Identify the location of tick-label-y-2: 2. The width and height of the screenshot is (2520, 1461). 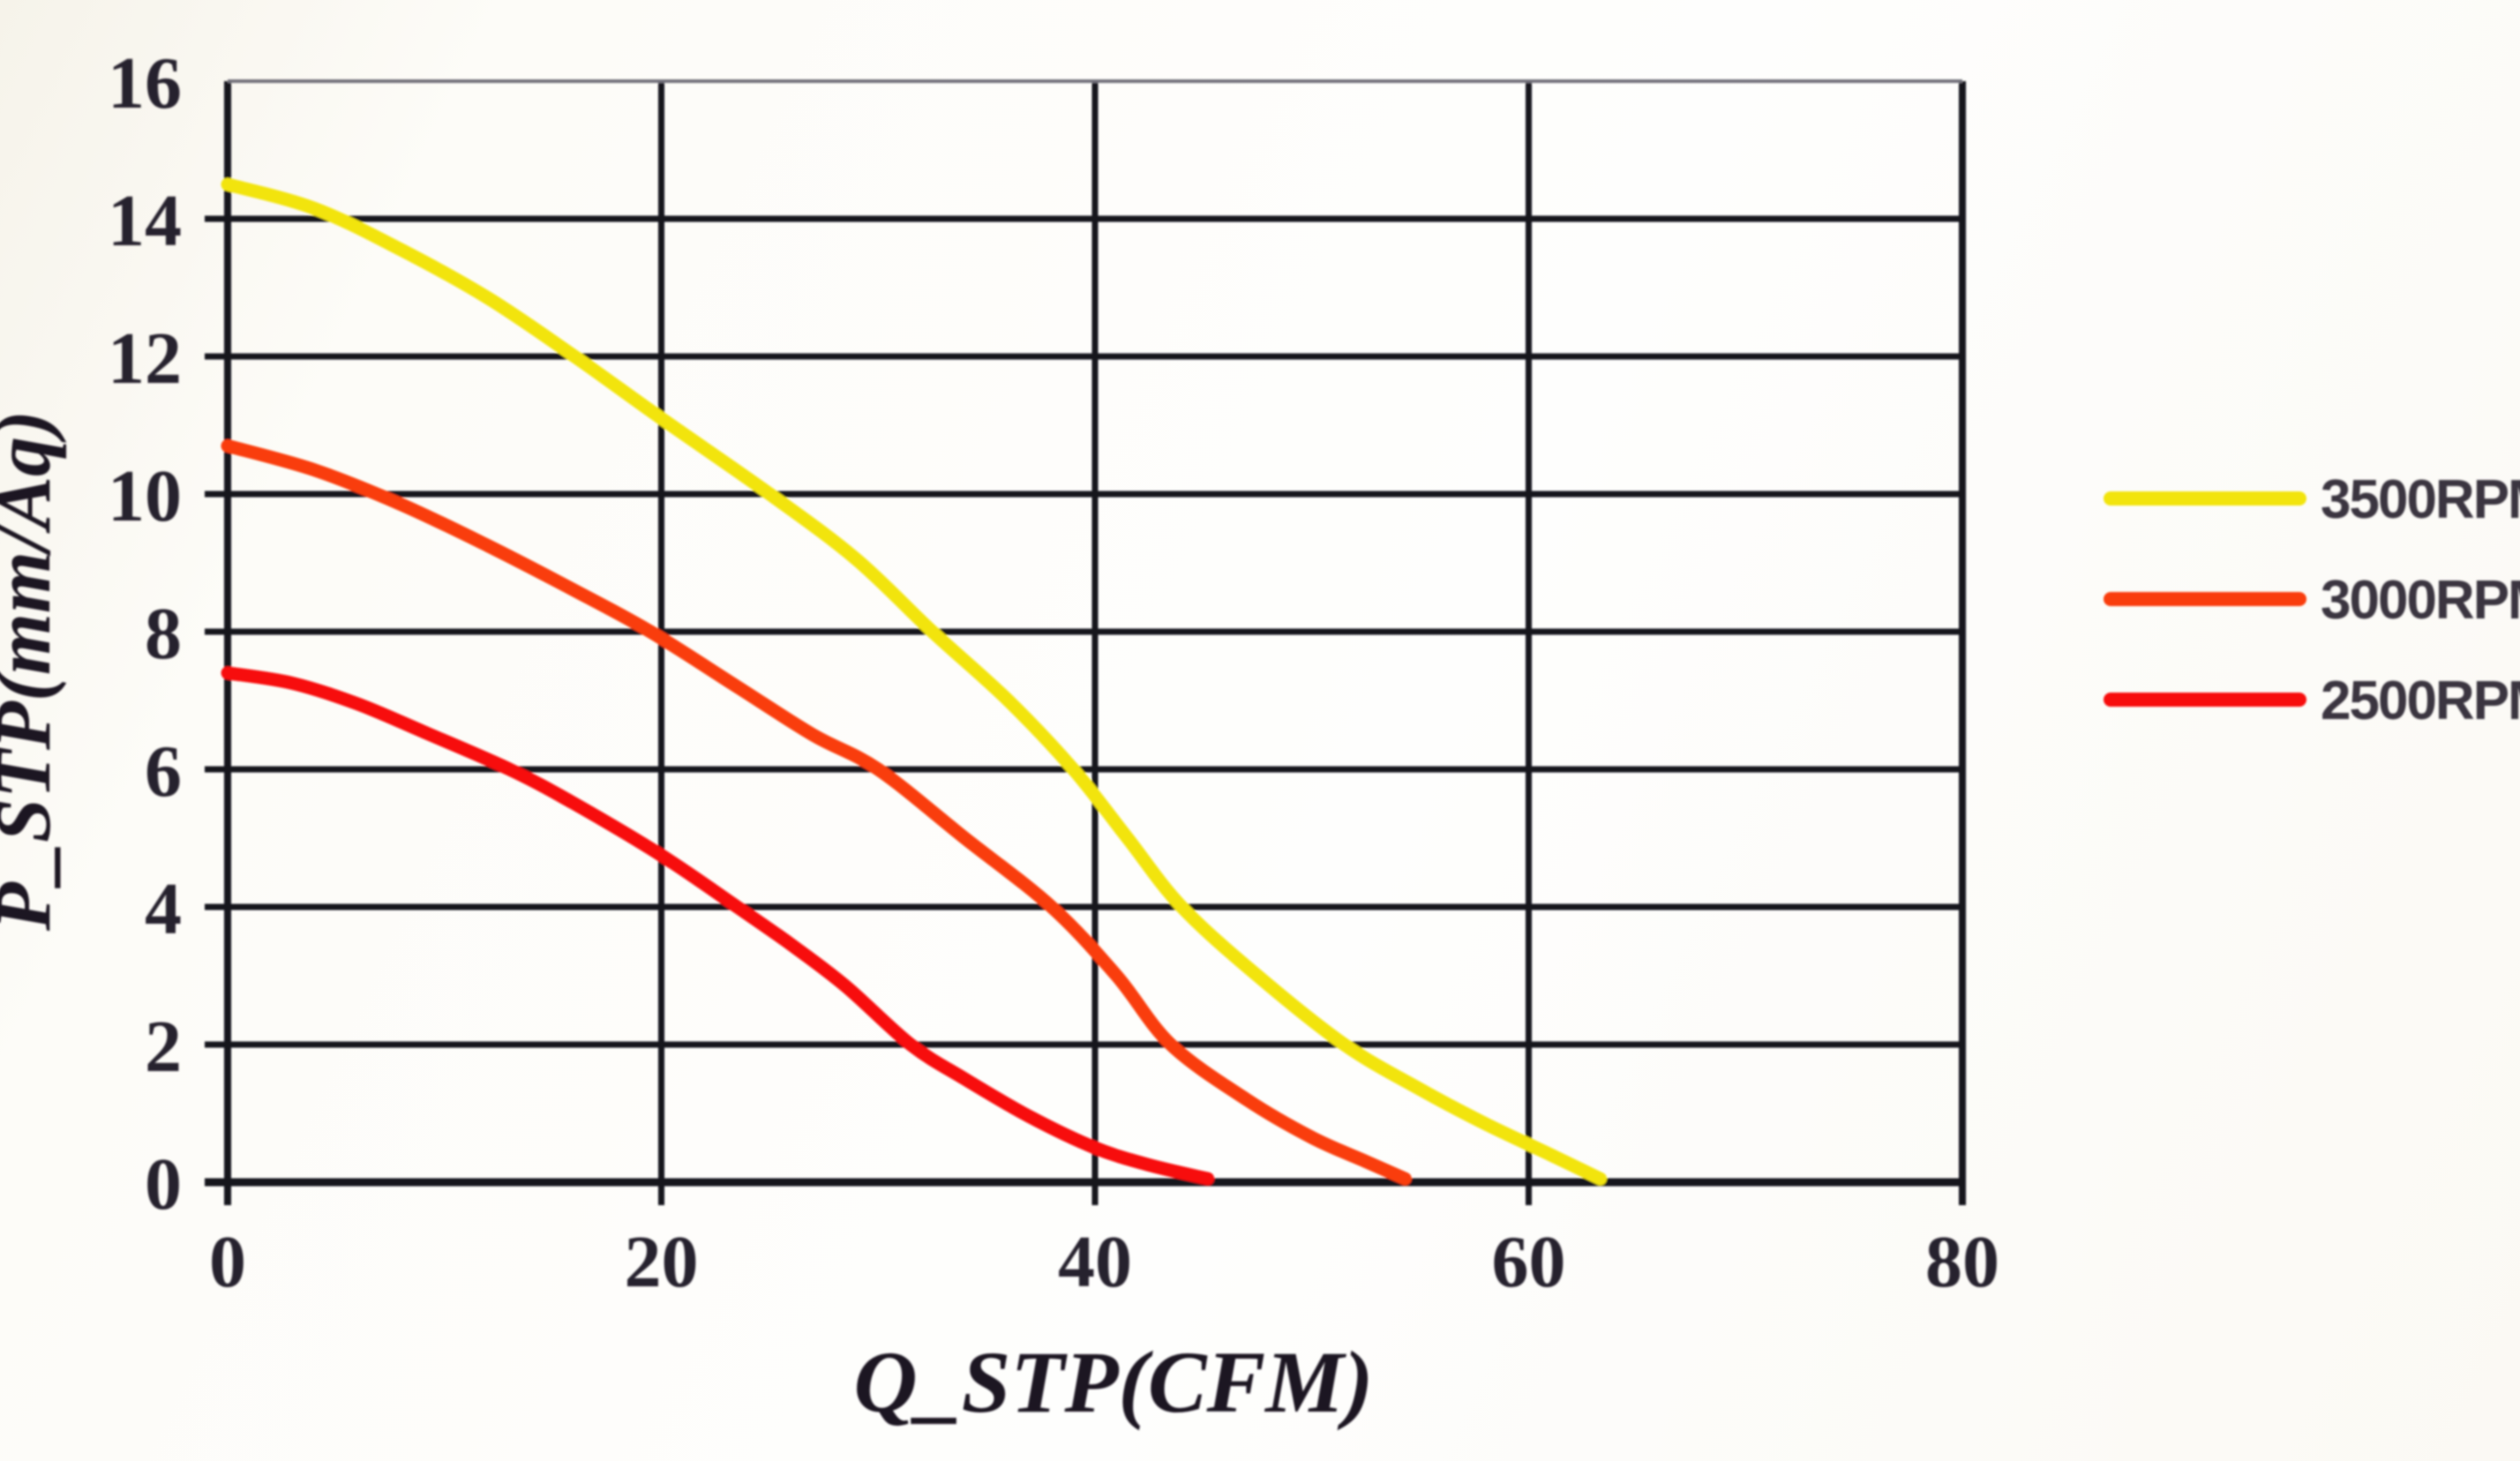
(163, 1047).